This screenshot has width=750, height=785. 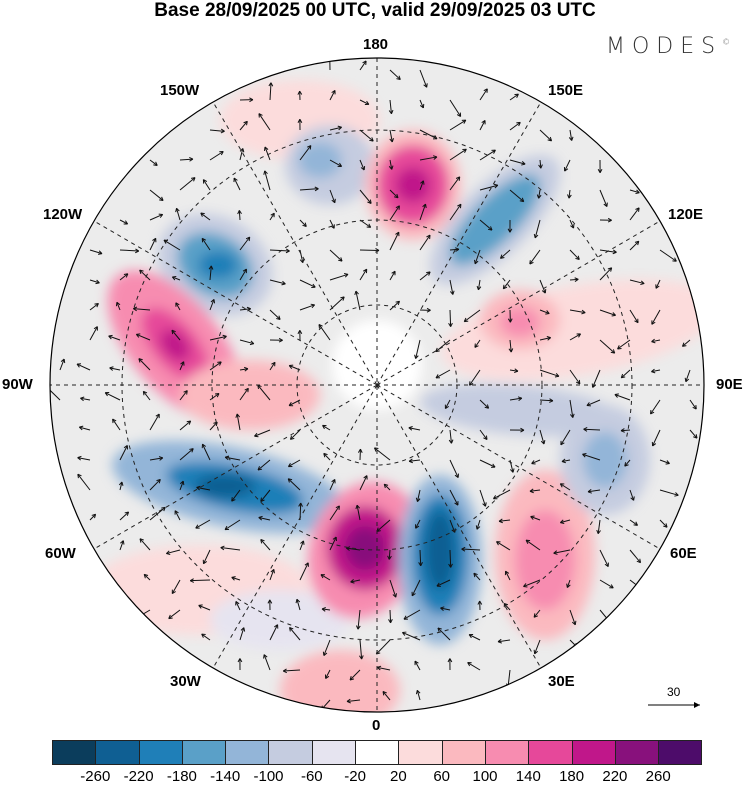 I want to click on lon-label-90w: 90W, so click(x=17, y=384).